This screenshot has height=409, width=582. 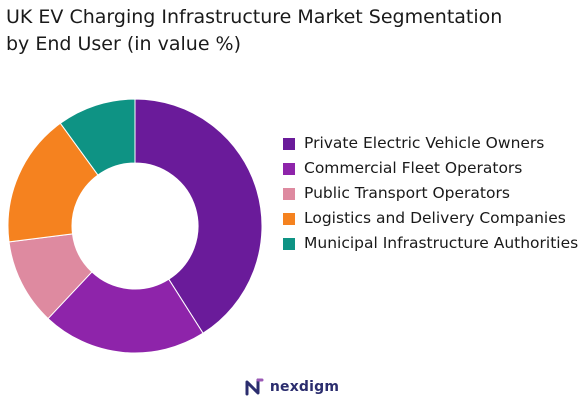 I want to click on brand-logo: nexdigm, so click(x=291, y=387).